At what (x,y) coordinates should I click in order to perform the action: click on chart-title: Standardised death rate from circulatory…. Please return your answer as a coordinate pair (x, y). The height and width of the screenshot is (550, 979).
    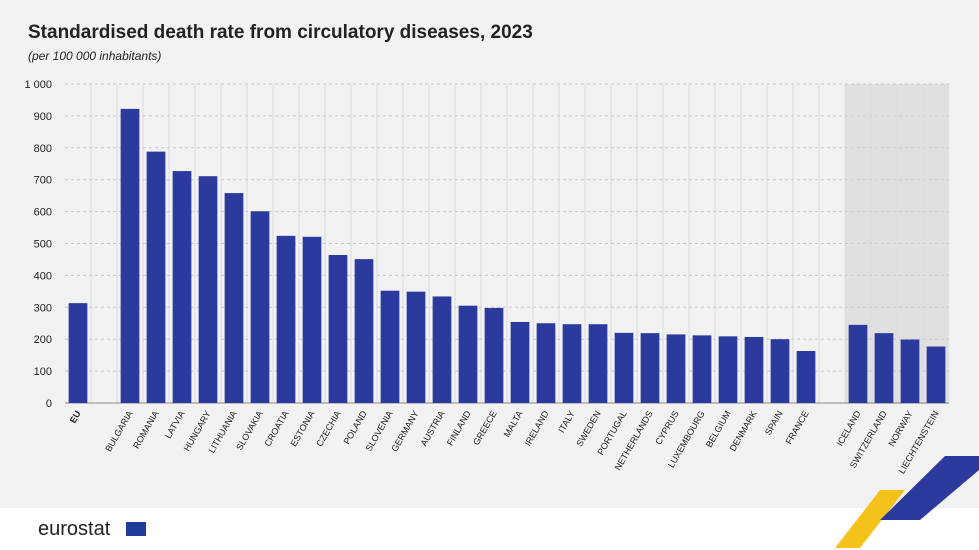
    Looking at the image, I should click on (280, 32).